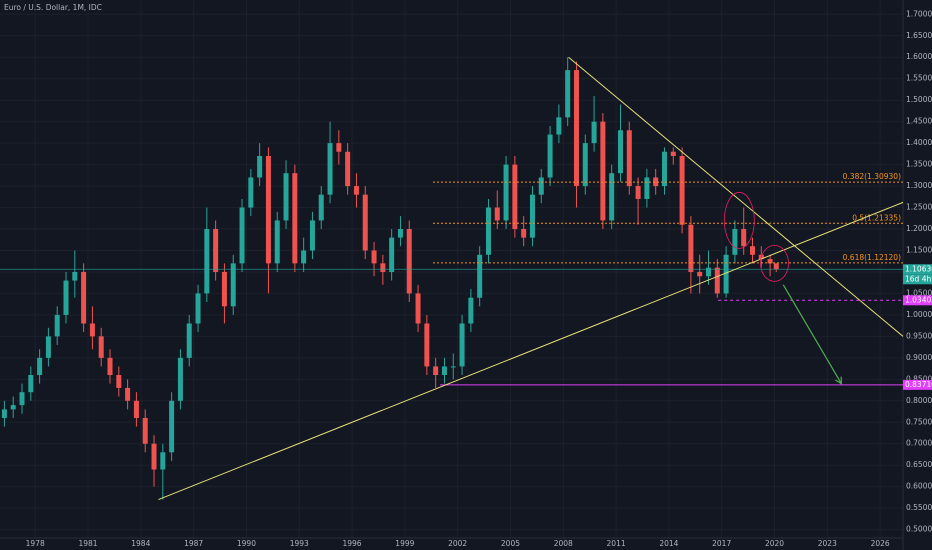 Image resolution: width=932 pixels, height=550 pixels. What do you see at coordinates (457, 543) in the screenshot?
I see `x-tick-label: 2002` at bounding box center [457, 543].